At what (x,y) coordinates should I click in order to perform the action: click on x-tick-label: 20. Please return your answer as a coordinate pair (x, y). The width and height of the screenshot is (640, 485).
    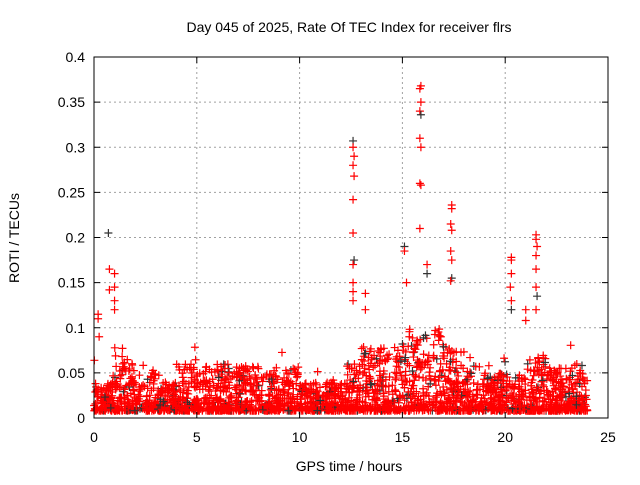
    Looking at the image, I should click on (505, 437).